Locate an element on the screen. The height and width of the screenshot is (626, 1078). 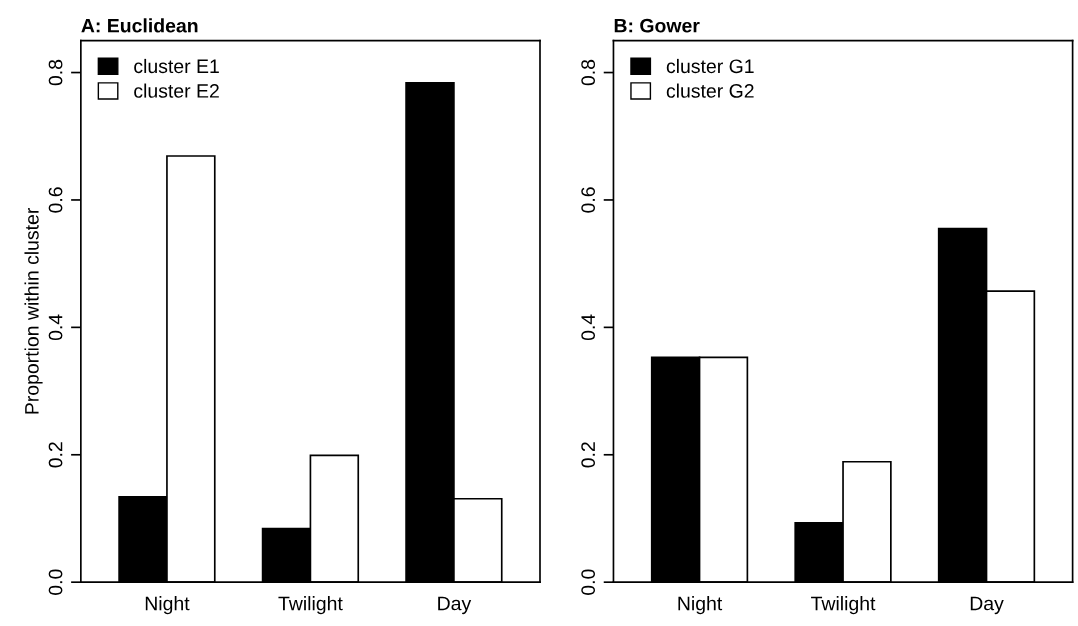
y-axis-title: Proportion within cluster is located at coordinates (33, 311).